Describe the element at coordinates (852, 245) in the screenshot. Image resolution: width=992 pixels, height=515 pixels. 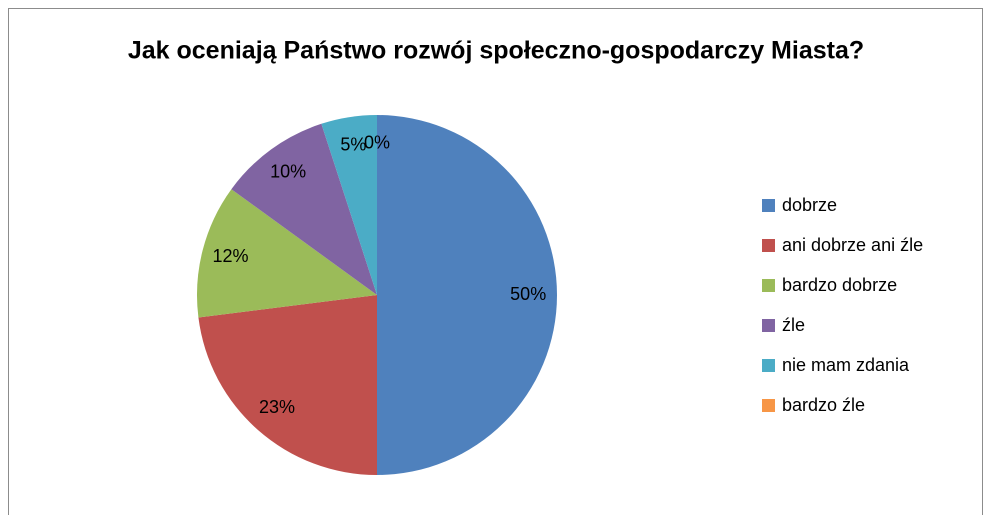
I see `legend-label: ani dobrze ani źle` at that location.